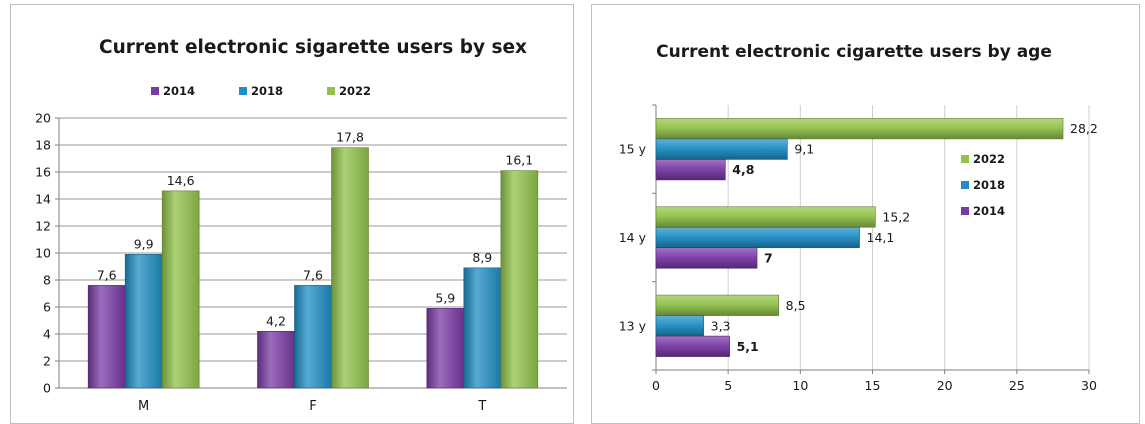 The image size is (1145, 424). I want to click on bar-14y-2014, so click(706, 258).